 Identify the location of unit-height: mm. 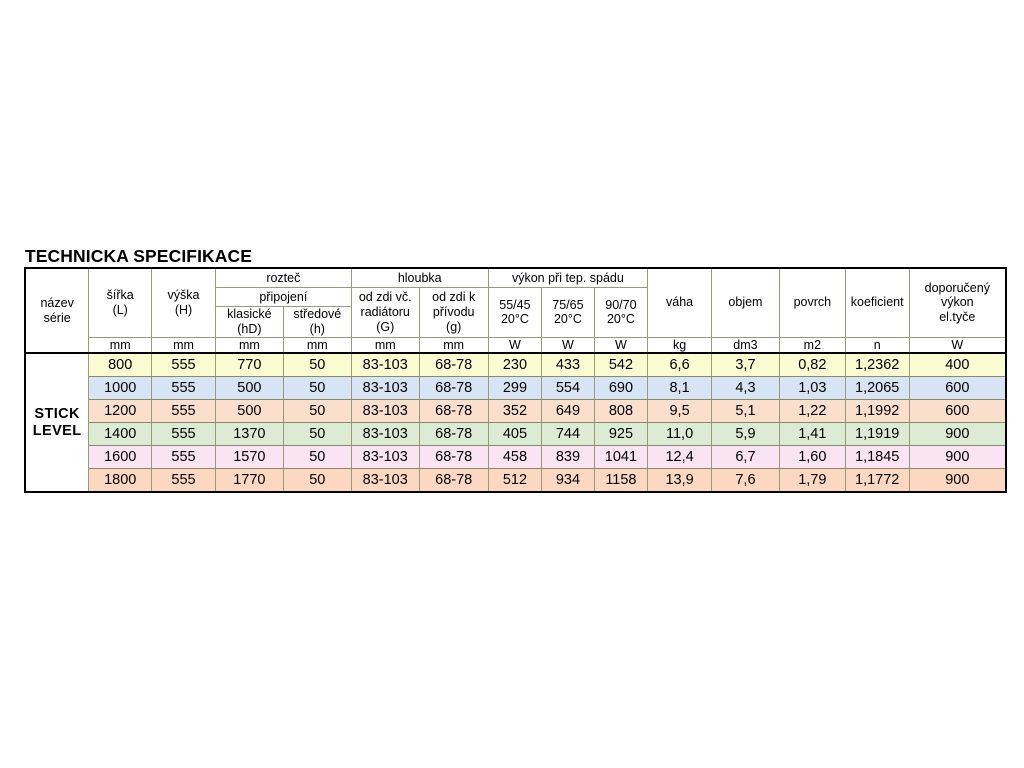
(183, 345).